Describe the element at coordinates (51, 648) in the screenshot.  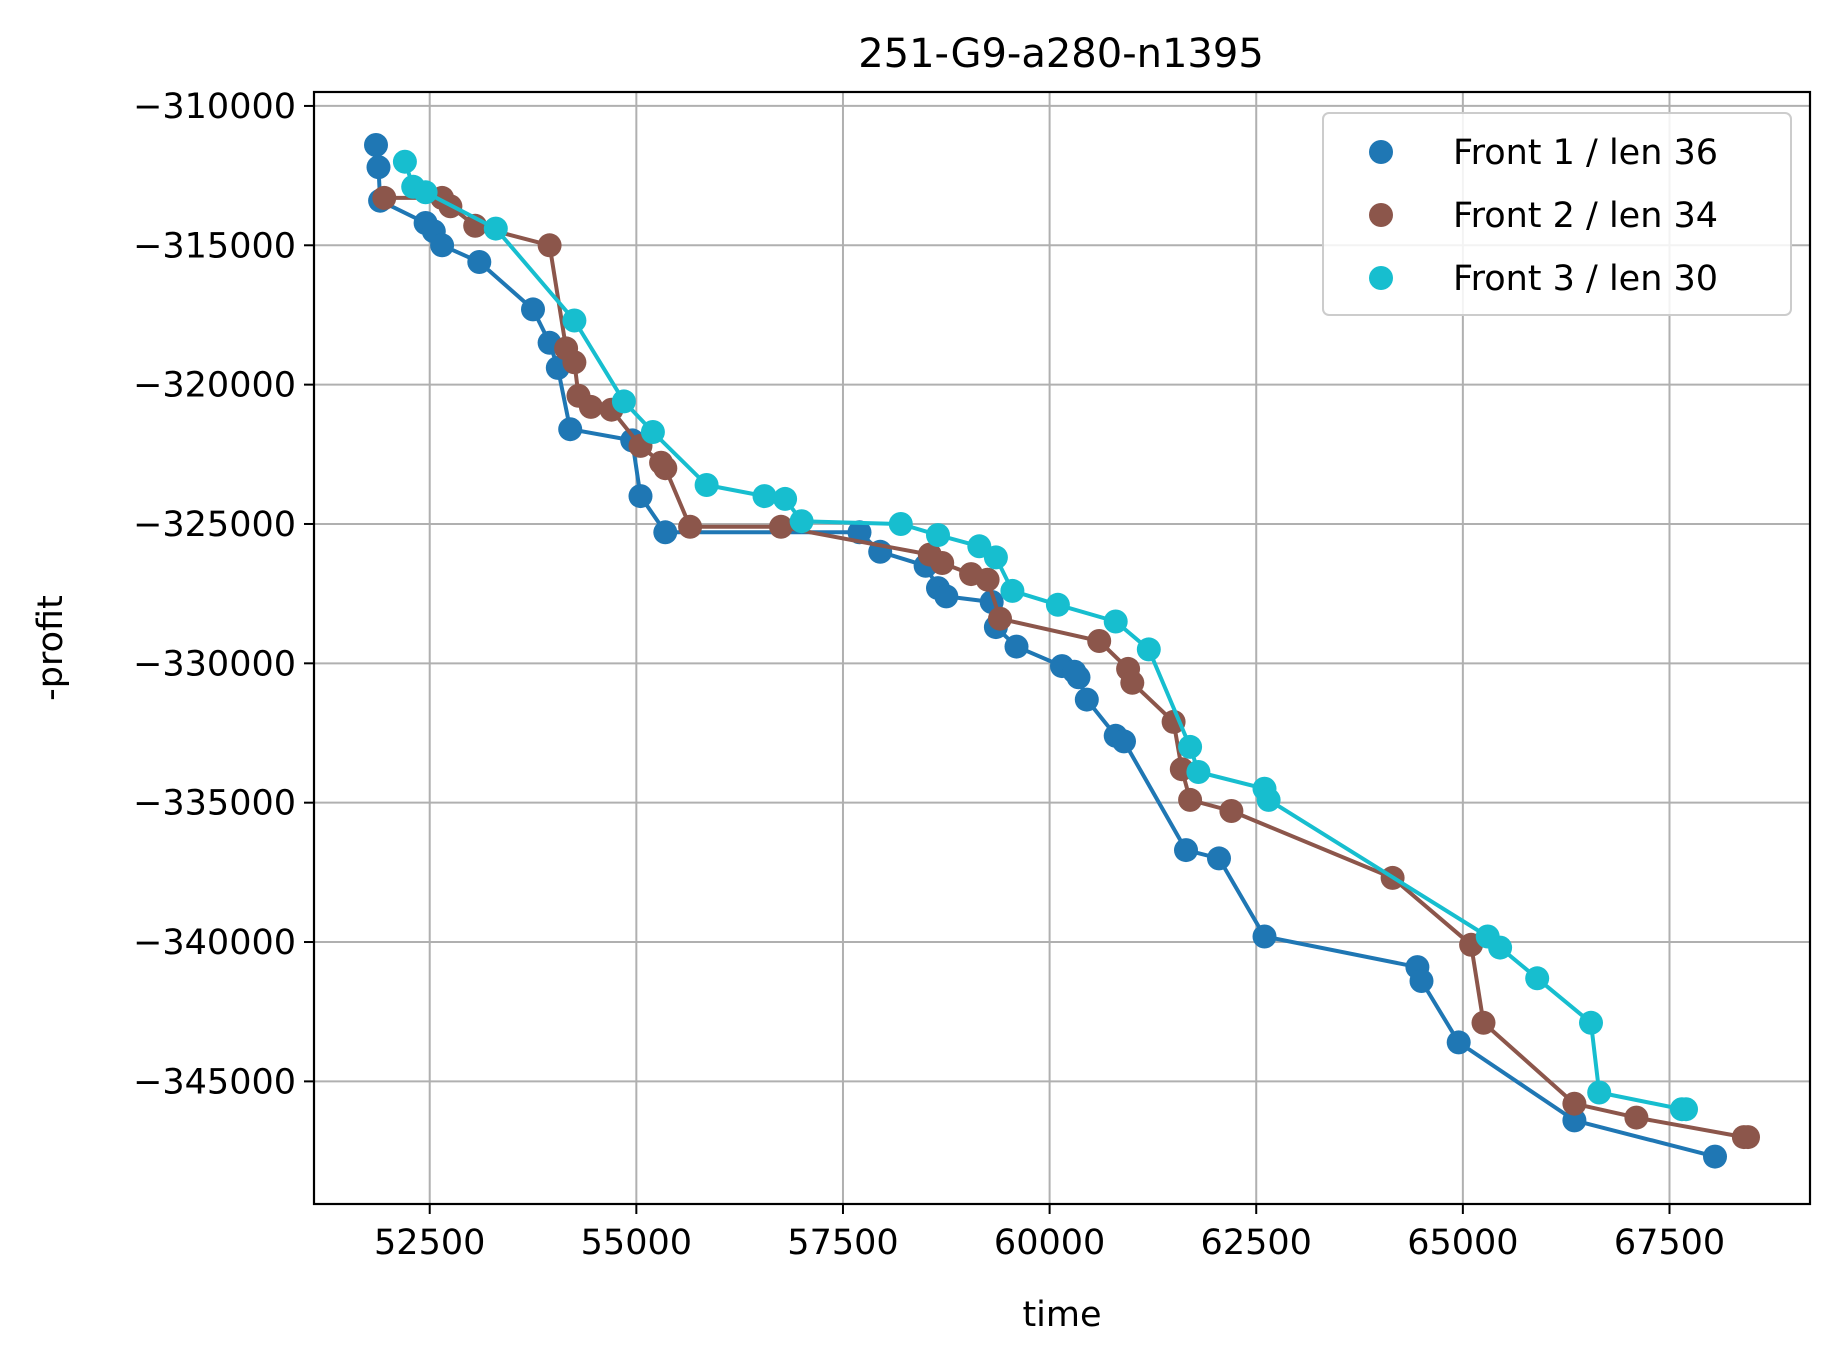
I see `y-axis-label: -profit` at that location.